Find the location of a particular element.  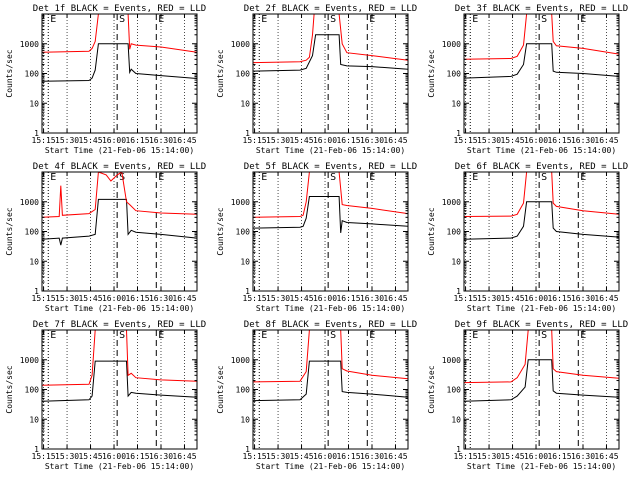

panel-title: Det 5f BLACK = Events, RED = LLD is located at coordinates (330, 167).